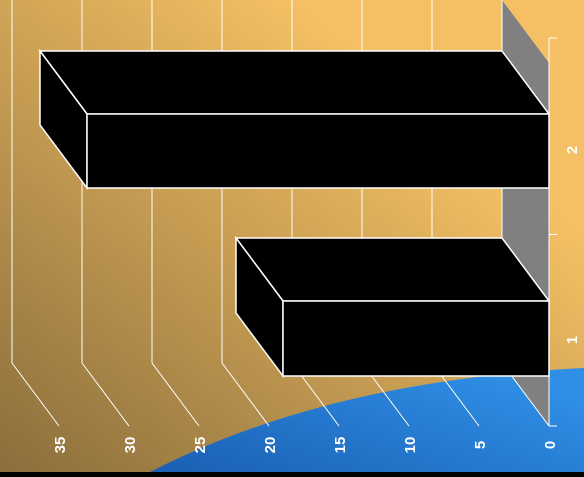  Describe the element at coordinates (200, 445) in the screenshot. I see `x-tick-label: 25` at that location.